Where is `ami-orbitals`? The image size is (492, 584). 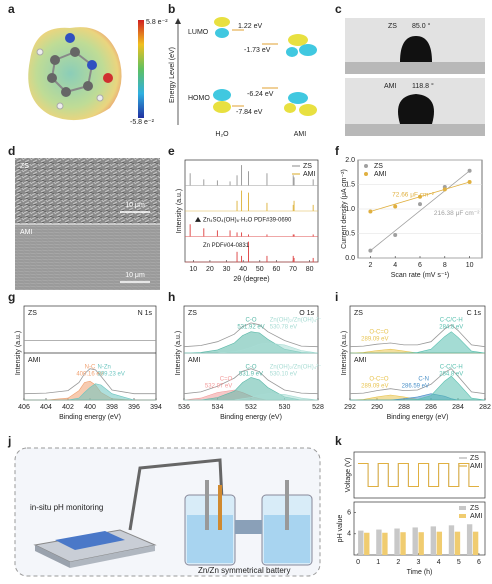
ami-orbitals is located at coordinates (300, 75).